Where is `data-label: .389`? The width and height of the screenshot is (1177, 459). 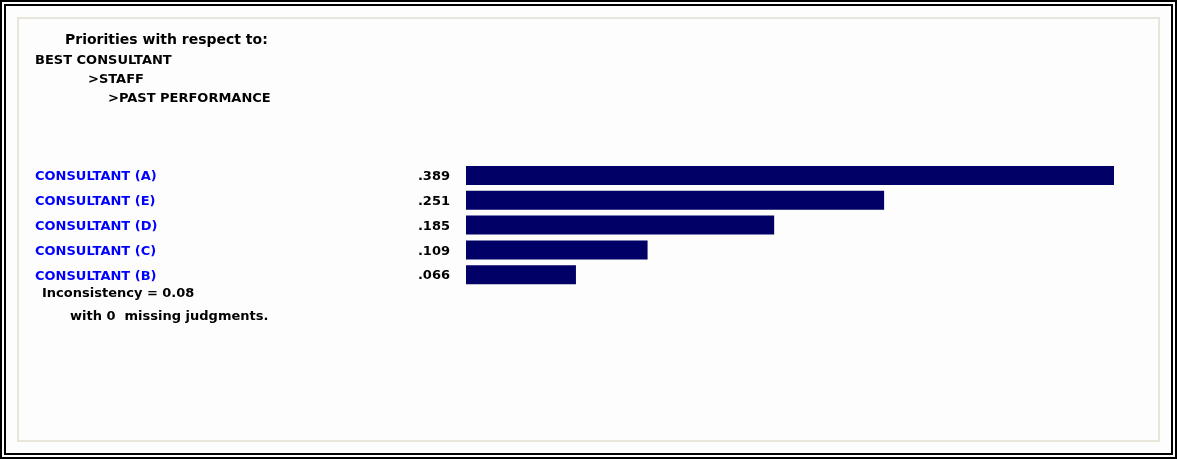
data-label: .389 is located at coordinates (433, 176).